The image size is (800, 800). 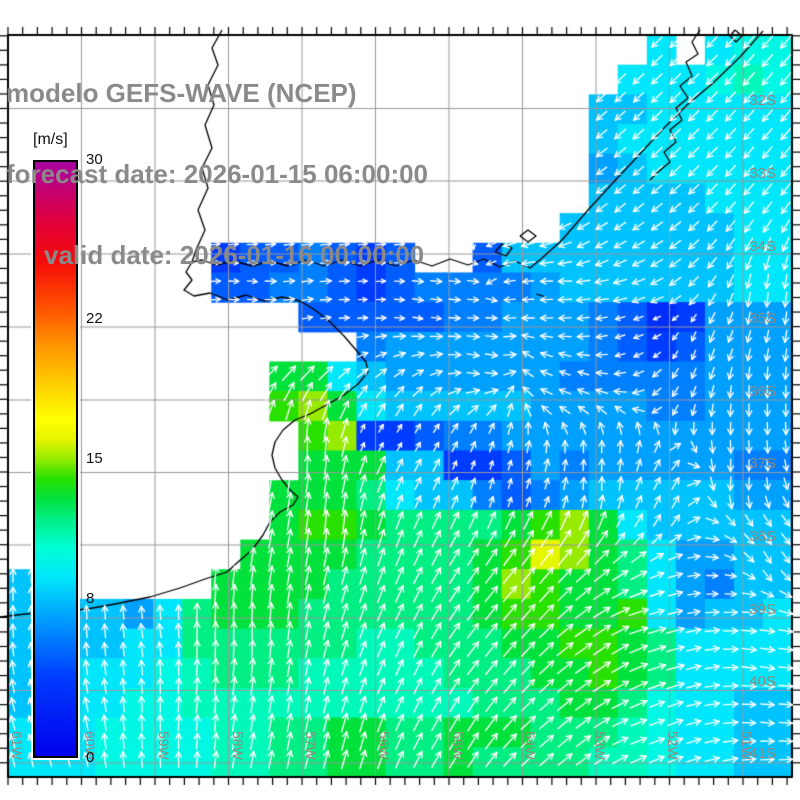 What do you see at coordinates (762, 463) in the screenshot?
I see `lat-label-37S: 37S` at bounding box center [762, 463].